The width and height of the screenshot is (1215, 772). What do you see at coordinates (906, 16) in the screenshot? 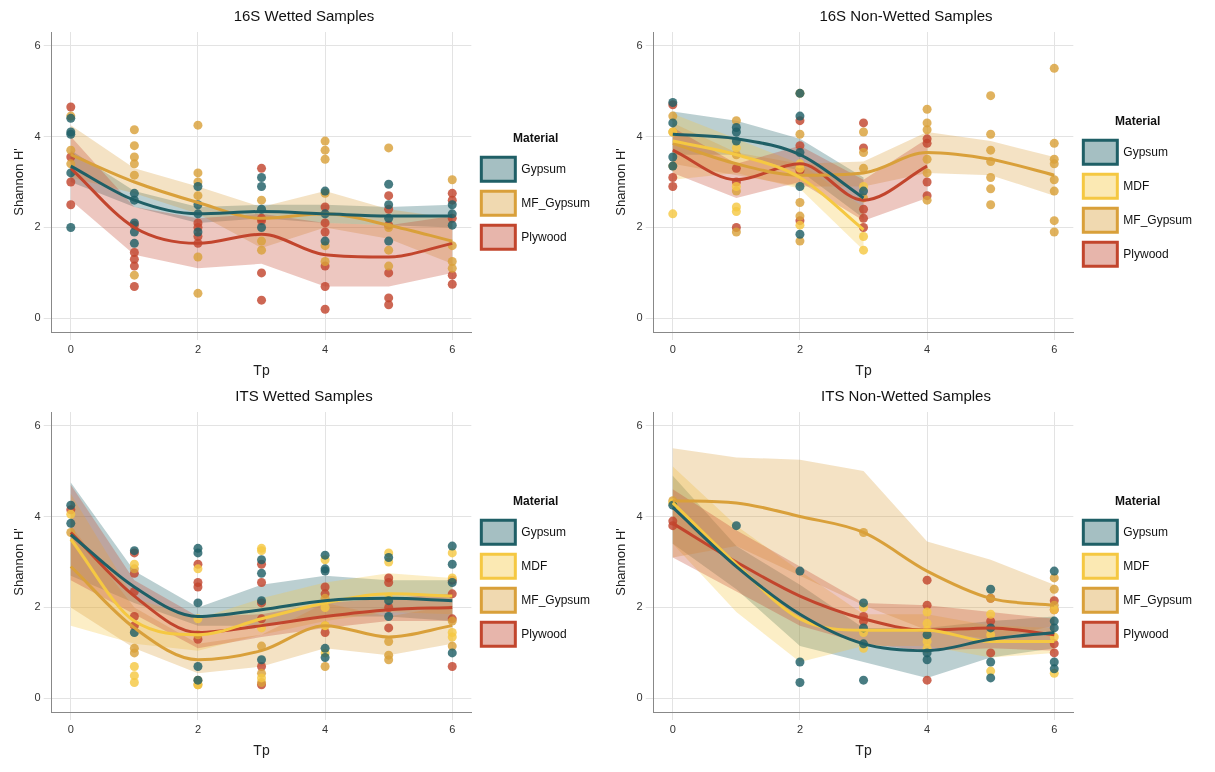
I see `chart-title: 16S Non-Wetted Samples` at bounding box center [906, 16].